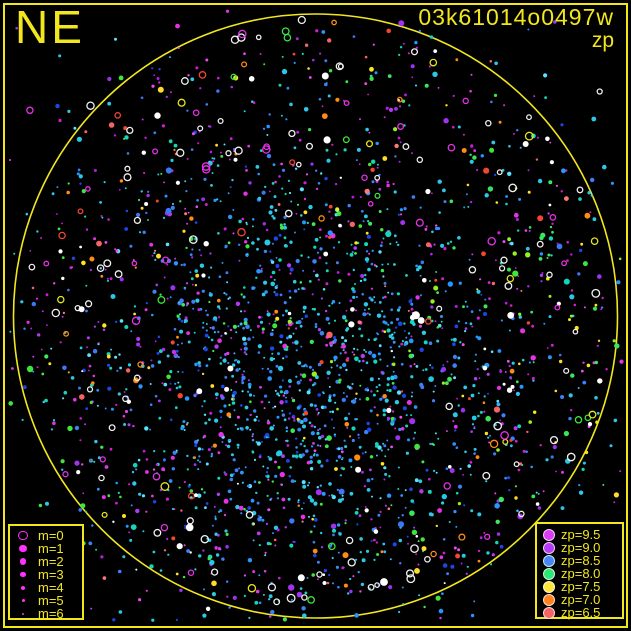  What do you see at coordinates (549, 586) in the screenshot?
I see `zp75-dot-icon` at bounding box center [549, 586].